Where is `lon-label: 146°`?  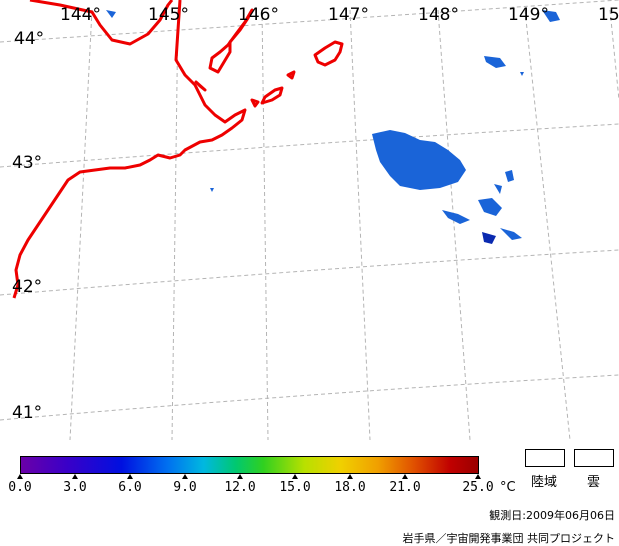
lon-label: 146° is located at coordinates (258, 15).